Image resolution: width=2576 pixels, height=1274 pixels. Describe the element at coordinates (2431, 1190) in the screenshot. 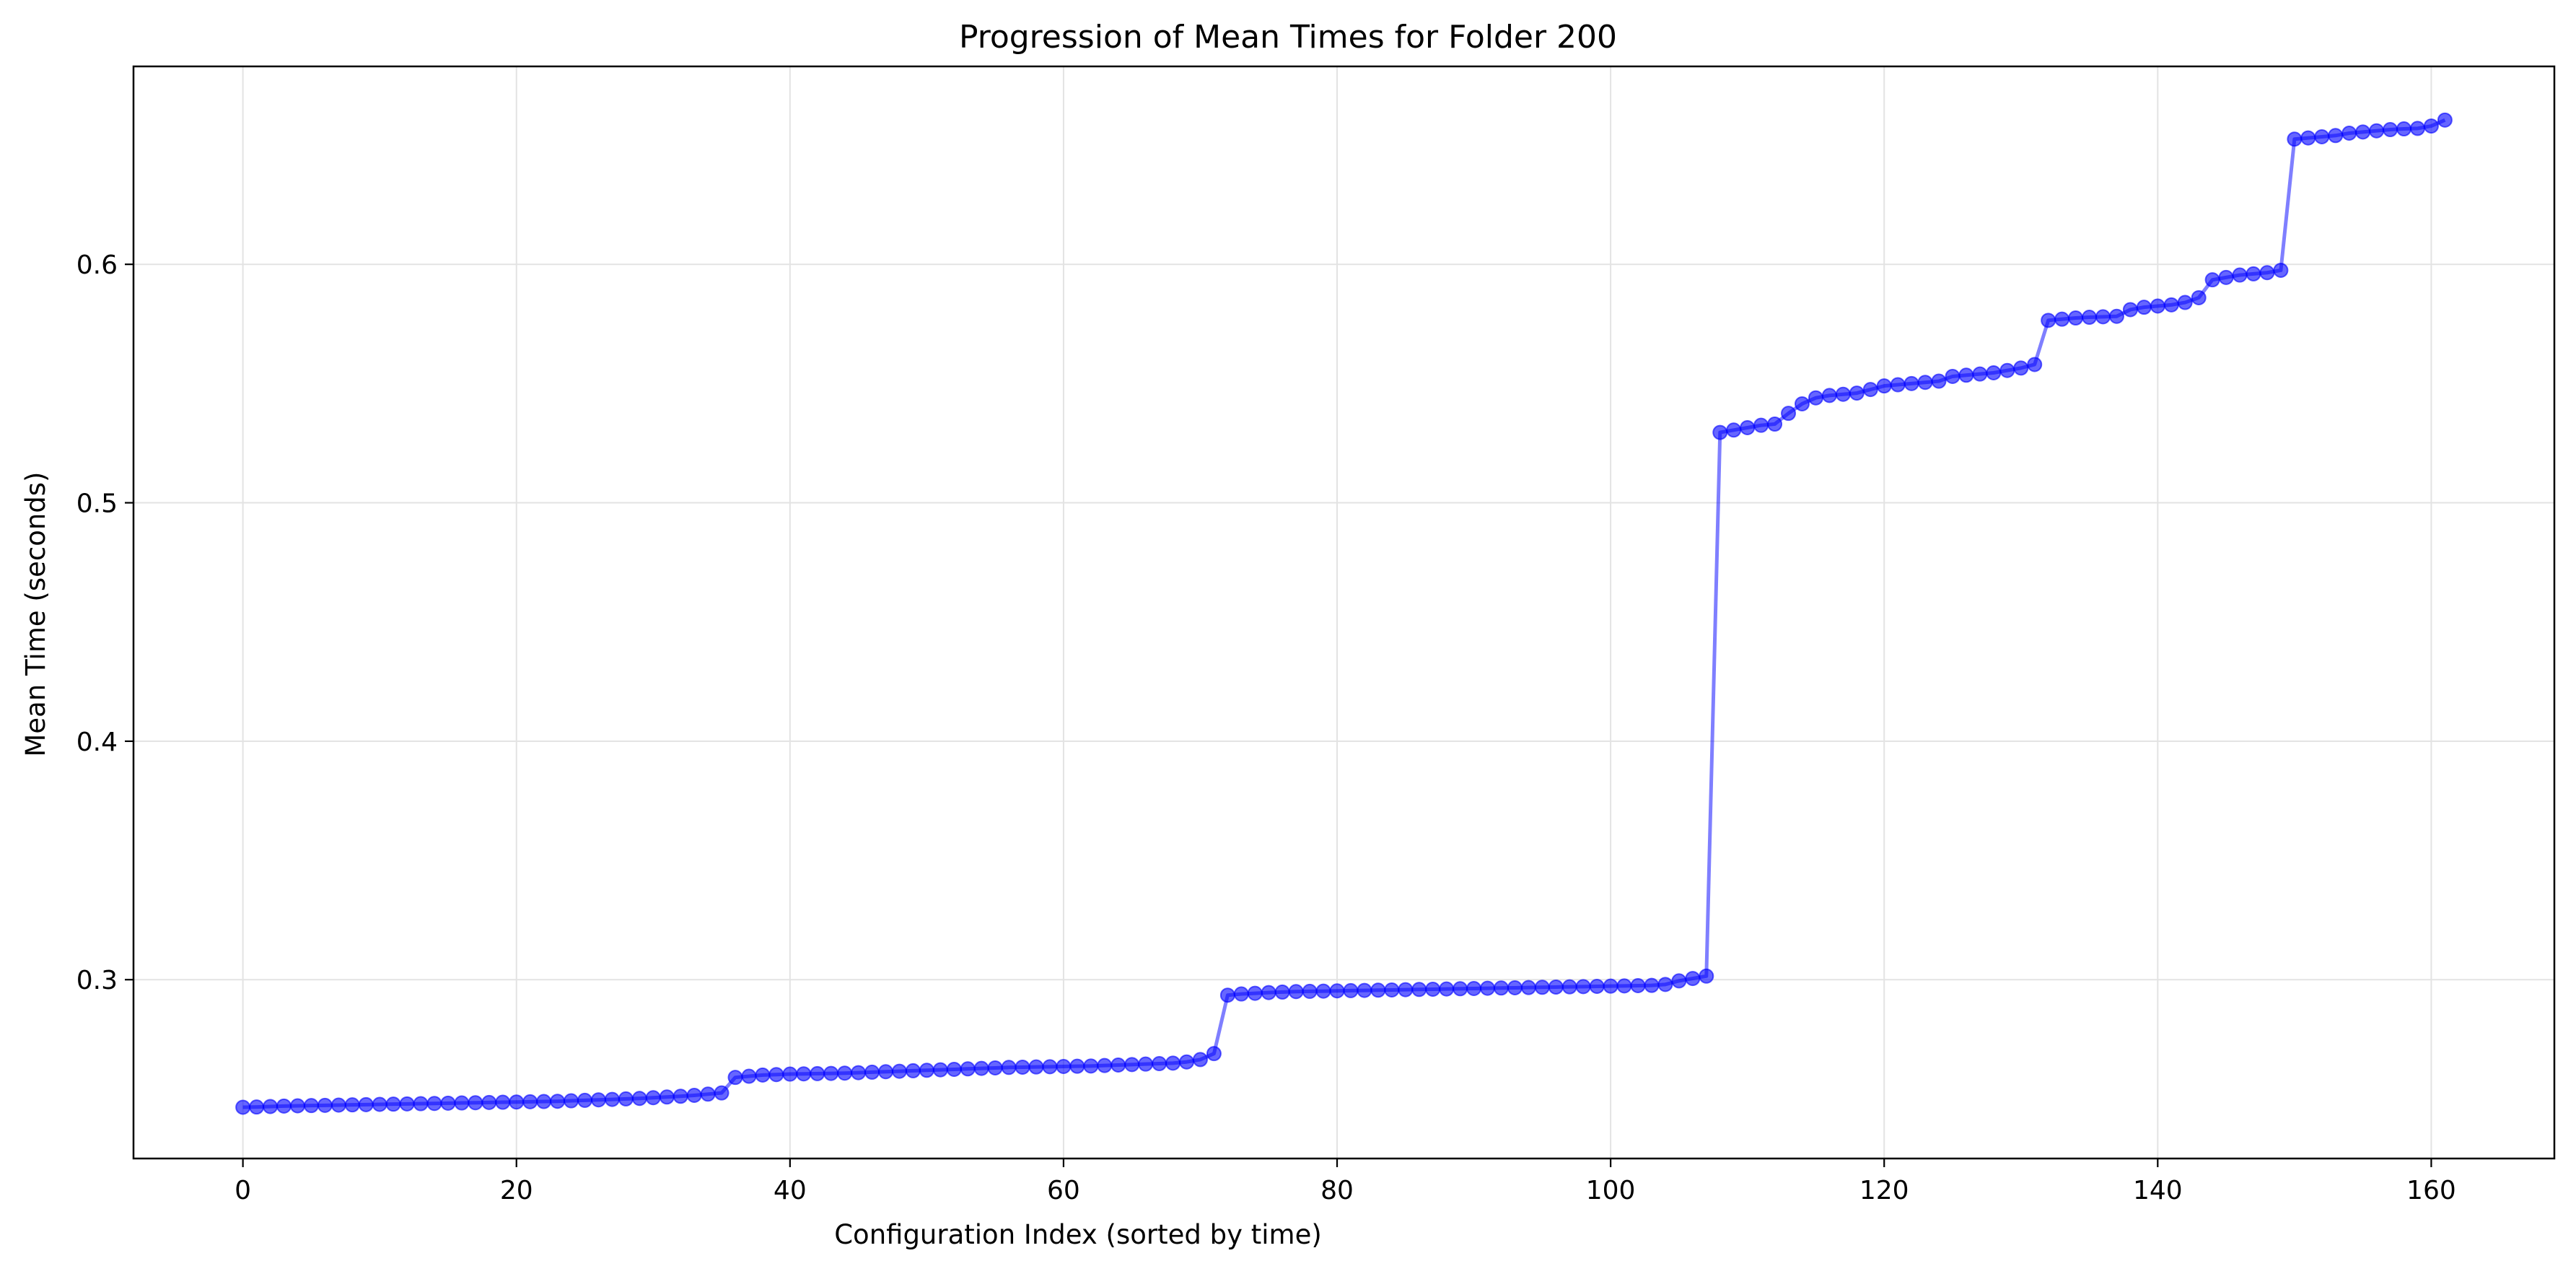

I see `x-tick-label: 160` at that location.